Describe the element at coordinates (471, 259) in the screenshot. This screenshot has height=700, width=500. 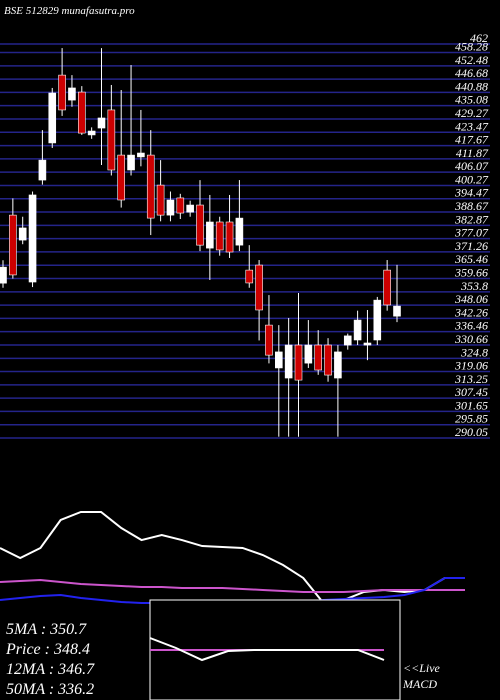
I see `y-tick-label: 365.46` at that location.